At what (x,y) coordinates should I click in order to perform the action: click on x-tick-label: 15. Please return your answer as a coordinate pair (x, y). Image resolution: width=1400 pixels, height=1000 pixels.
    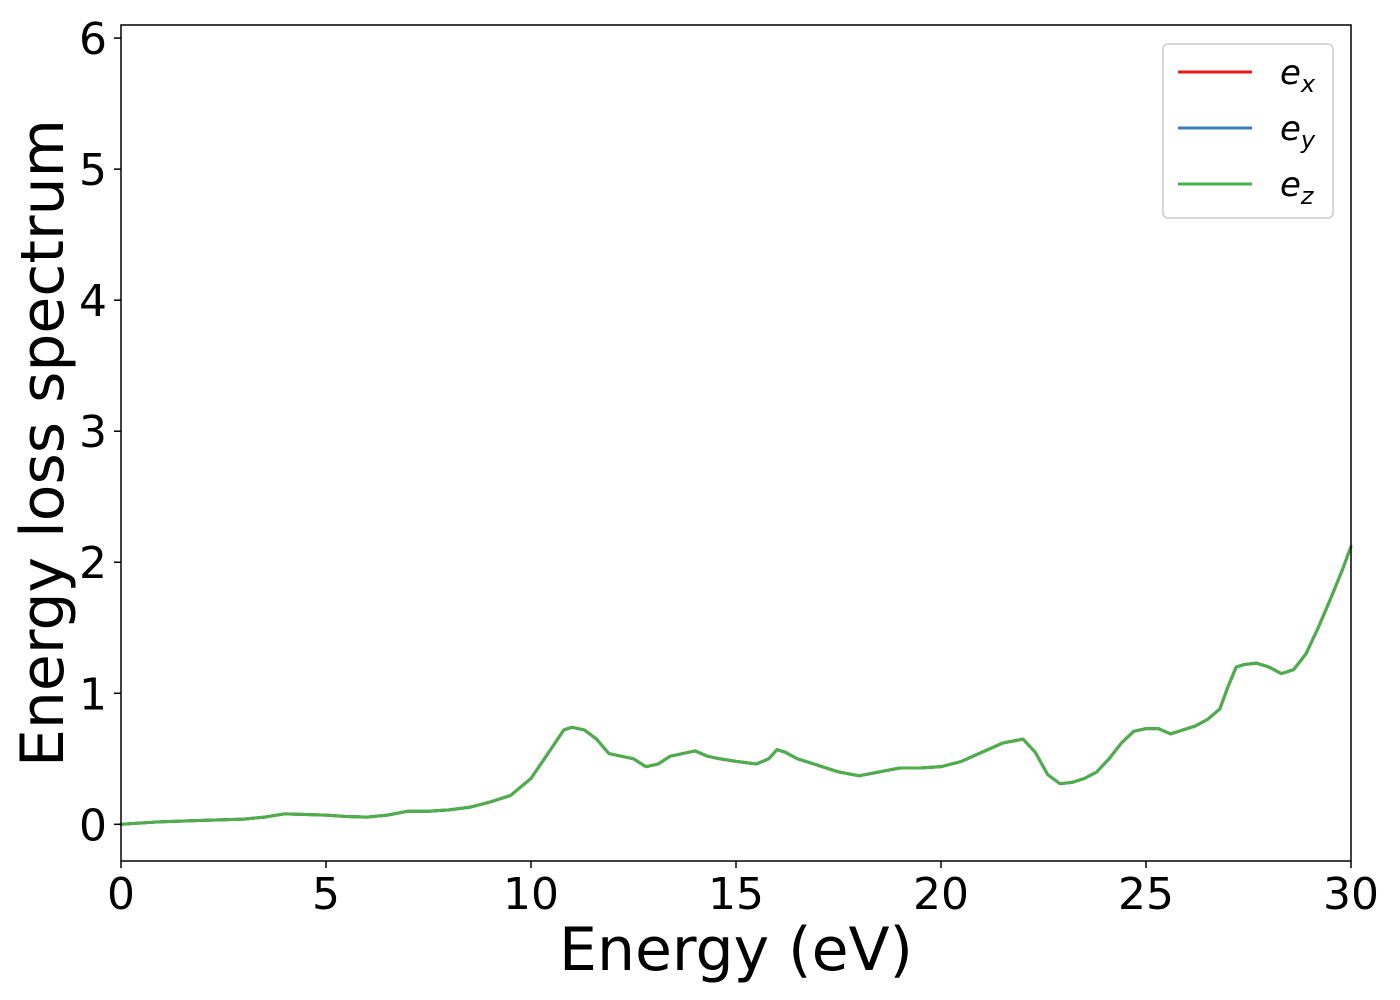
    Looking at the image, I should click on (736, 894).